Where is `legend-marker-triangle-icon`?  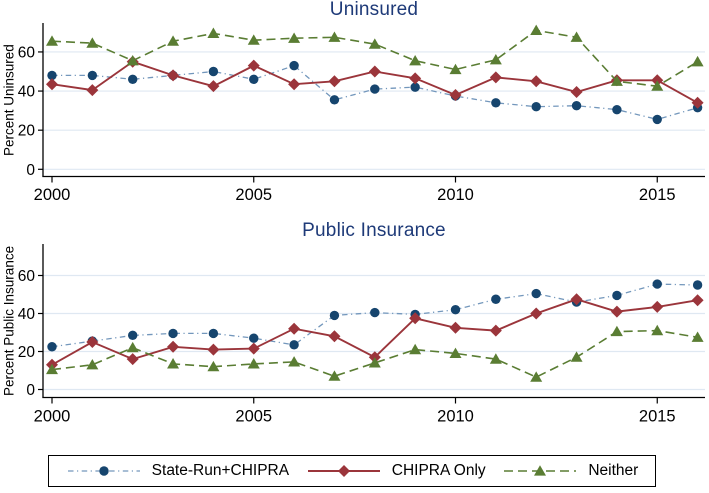
legend-marker-triangle-icon is located at coordinates (540, 470).